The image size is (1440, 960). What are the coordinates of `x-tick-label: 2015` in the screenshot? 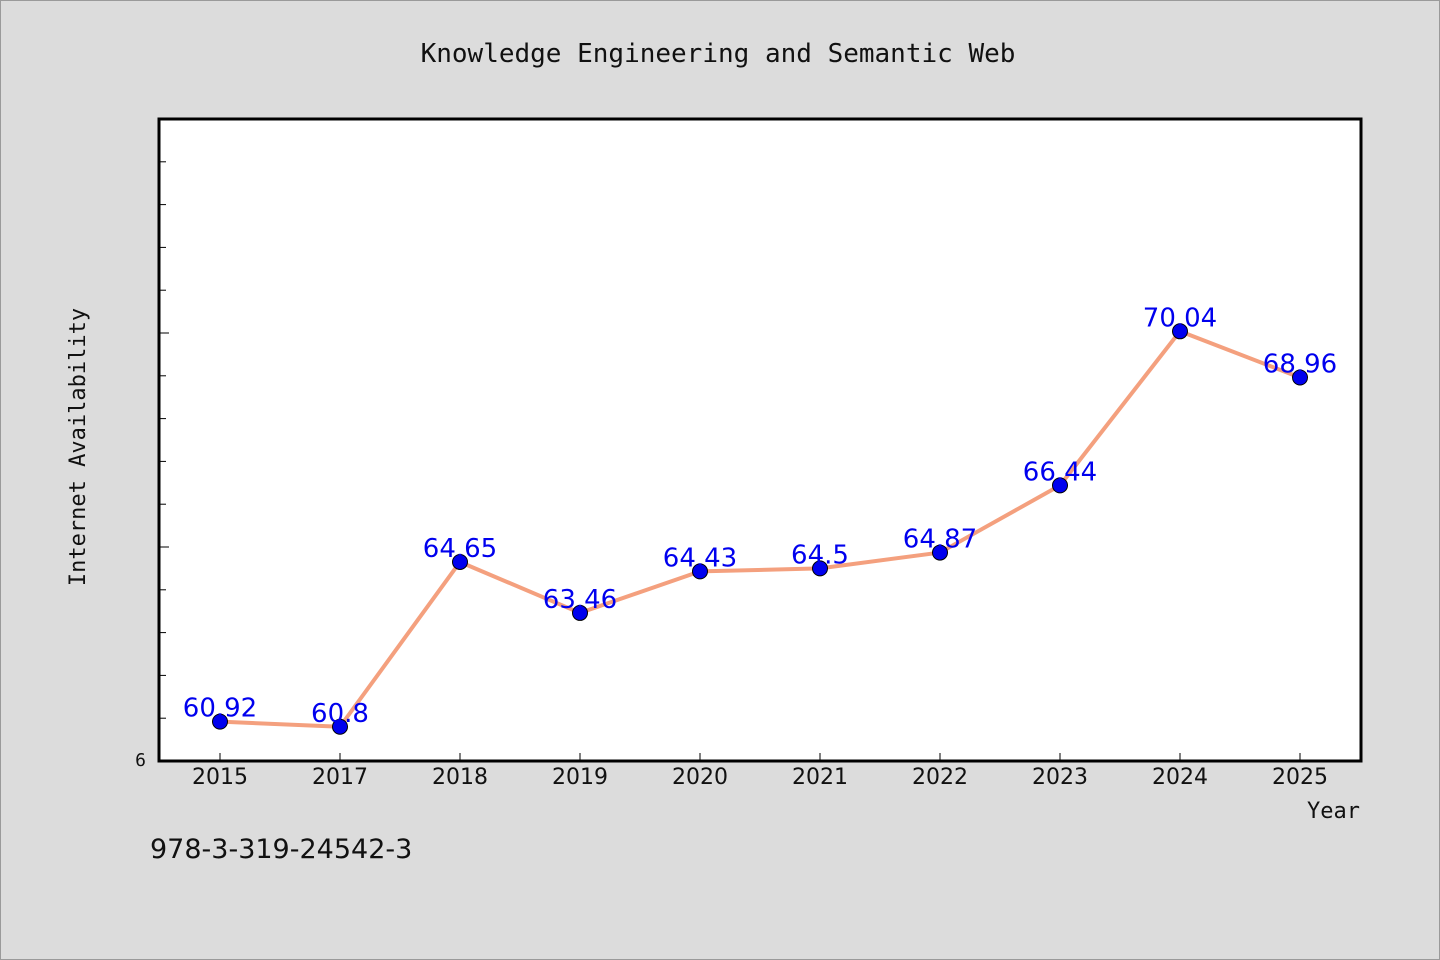 It's located at (220, 777).